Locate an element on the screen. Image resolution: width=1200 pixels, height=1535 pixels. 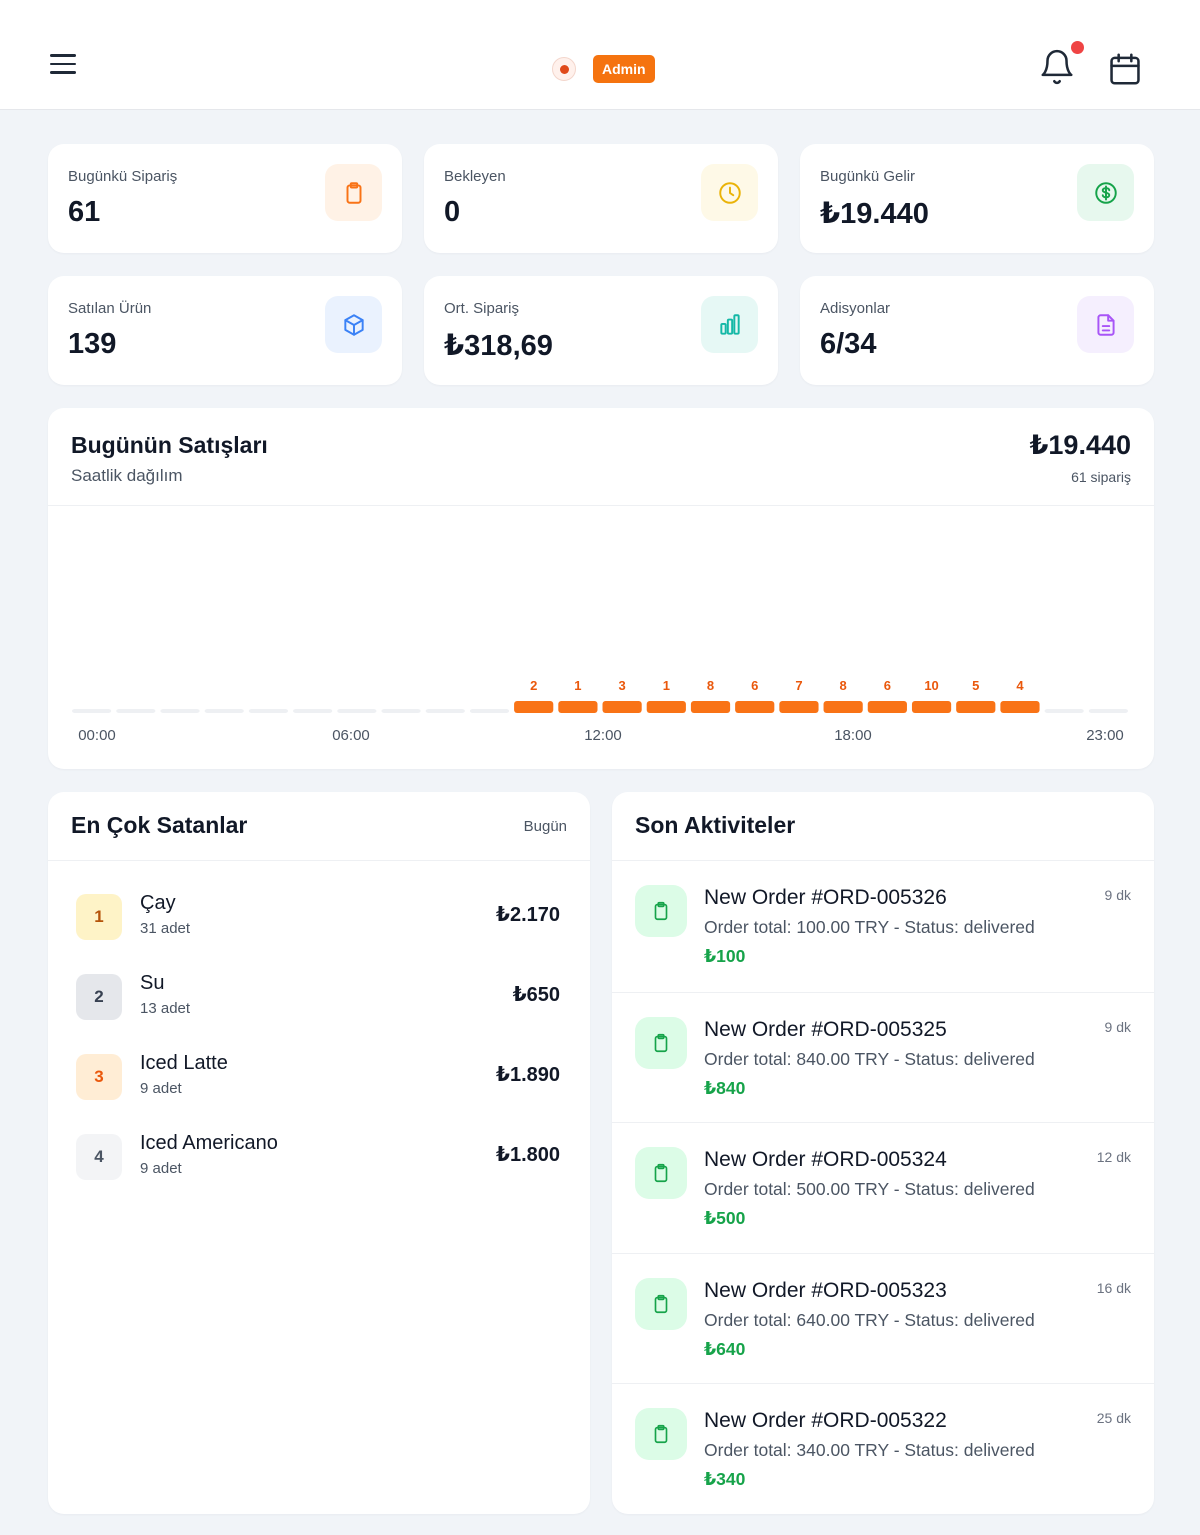
chart-data-label: 5 is located at coordinates (975, 685).